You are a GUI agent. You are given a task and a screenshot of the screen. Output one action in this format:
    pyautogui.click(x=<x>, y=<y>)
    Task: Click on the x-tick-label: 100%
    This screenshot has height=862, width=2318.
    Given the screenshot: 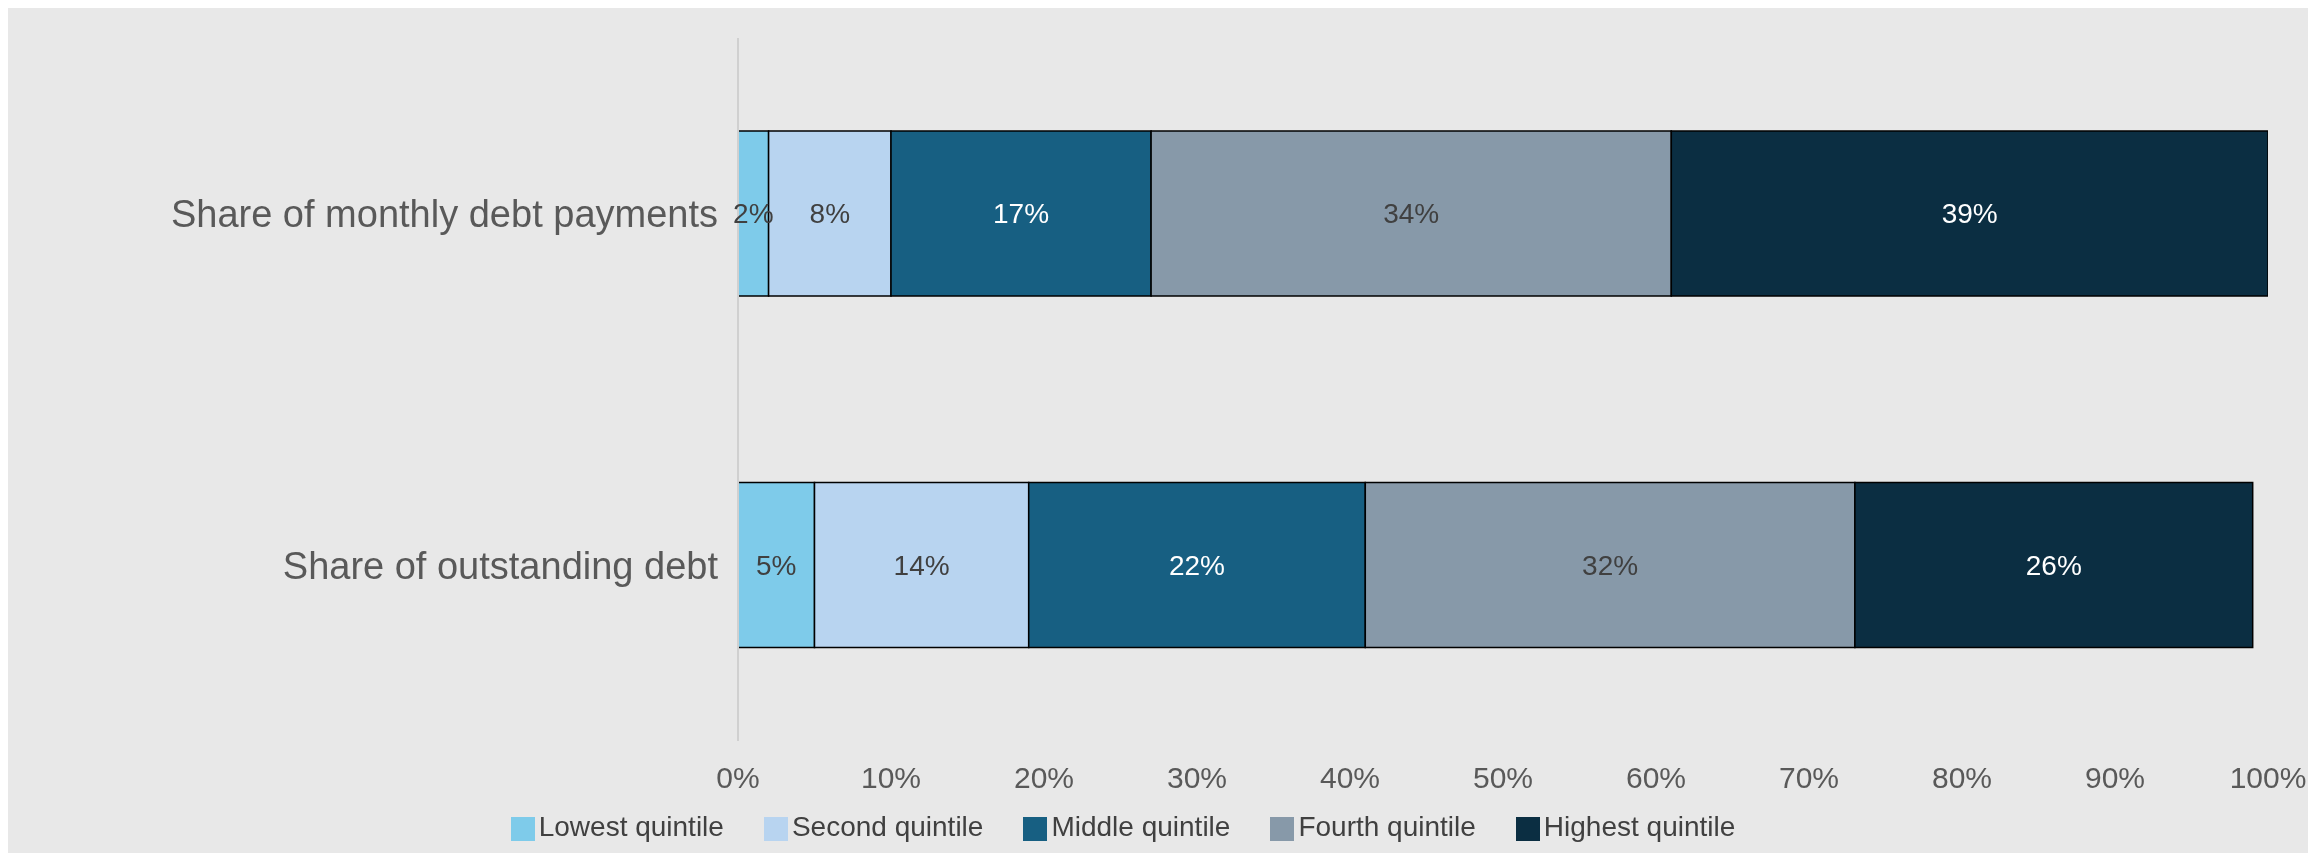 What is the action you would take?
    pyautogui.click(x=2268, y=778)
    